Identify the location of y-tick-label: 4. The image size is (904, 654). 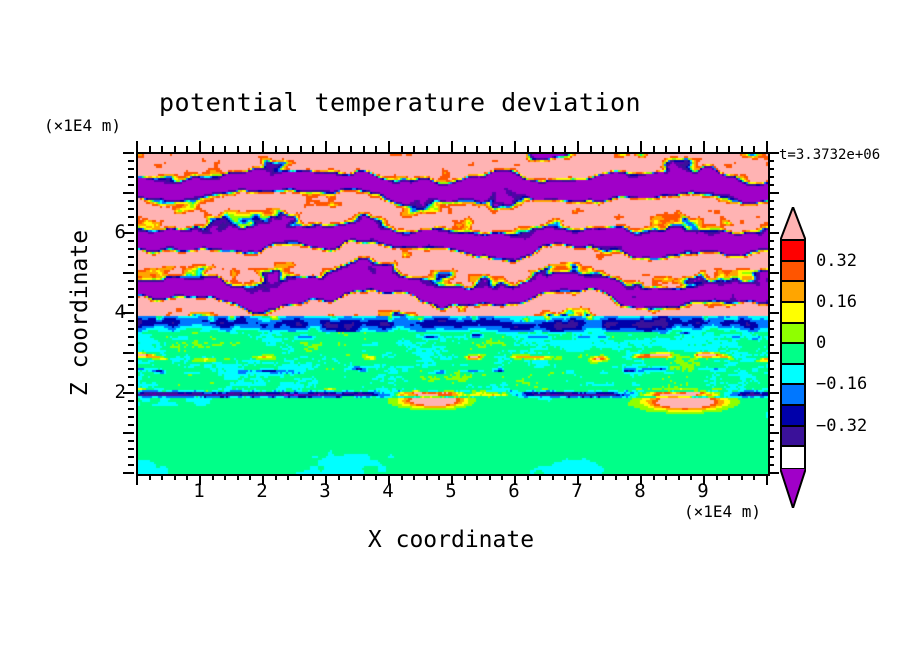
(120, 312).